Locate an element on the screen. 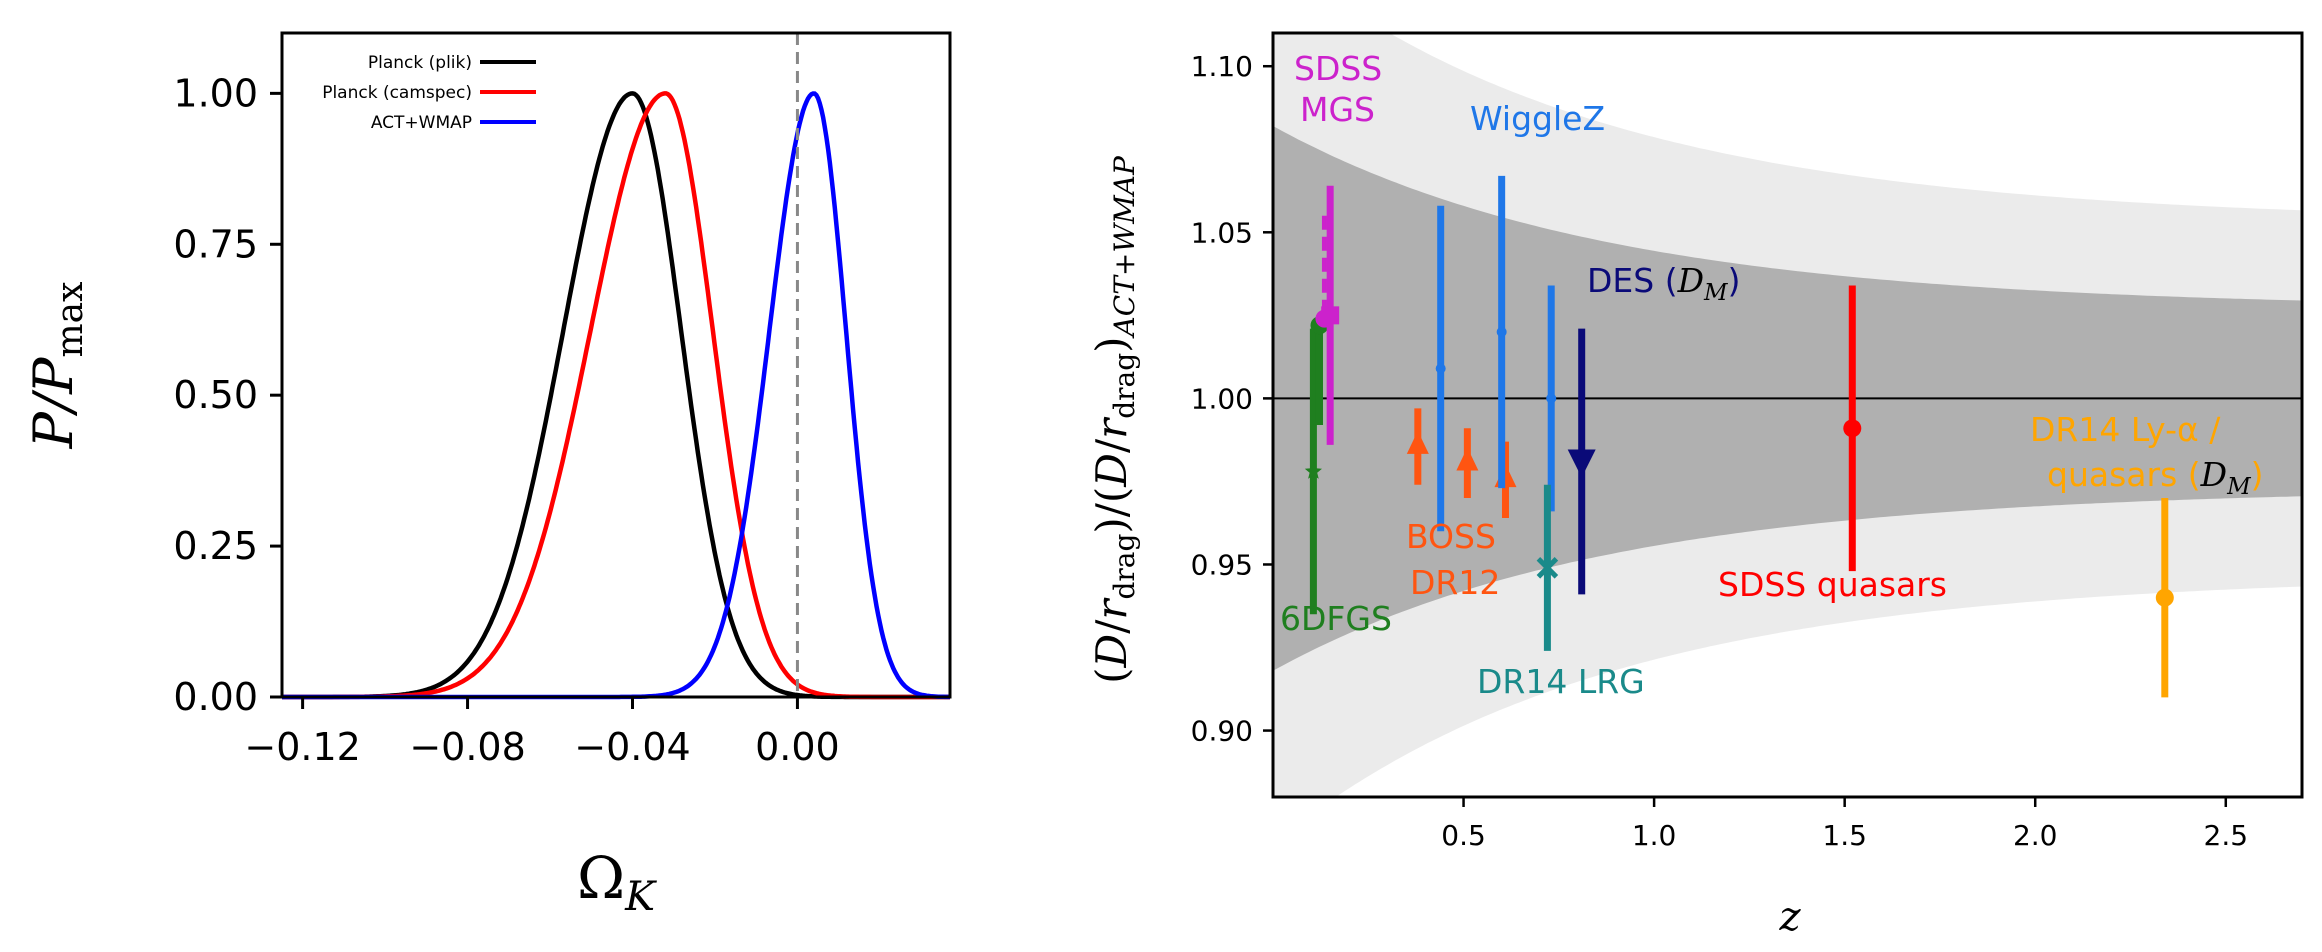  measurement-des-d-m--11 is located at coordinates (1581, 461).